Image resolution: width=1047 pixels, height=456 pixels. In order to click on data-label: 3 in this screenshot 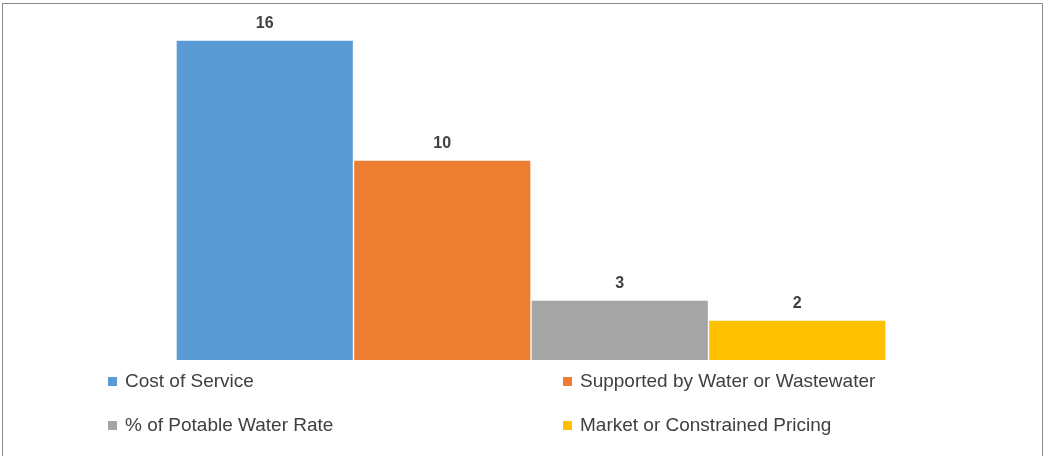, I will do `click(620, 283)`.